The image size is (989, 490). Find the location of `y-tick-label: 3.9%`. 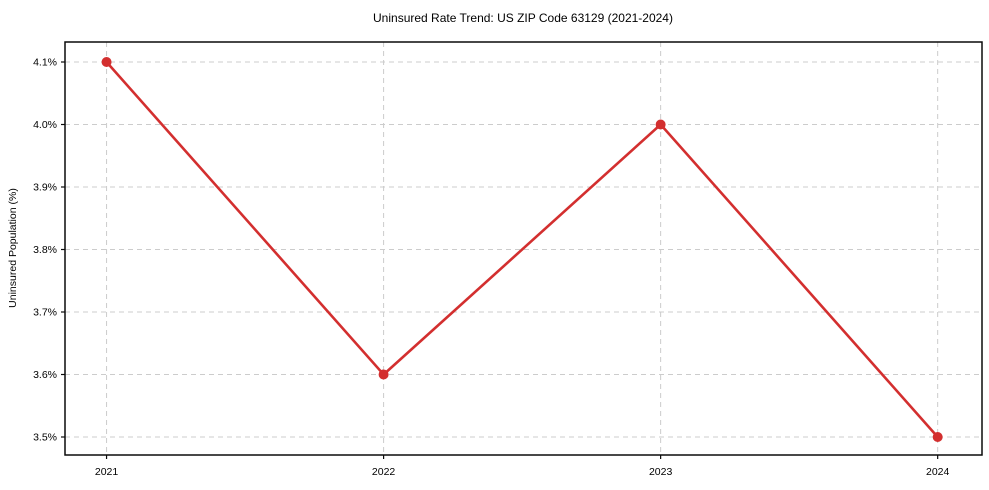

y-tick-label: 3.9% is located at coordinates (45, 188).